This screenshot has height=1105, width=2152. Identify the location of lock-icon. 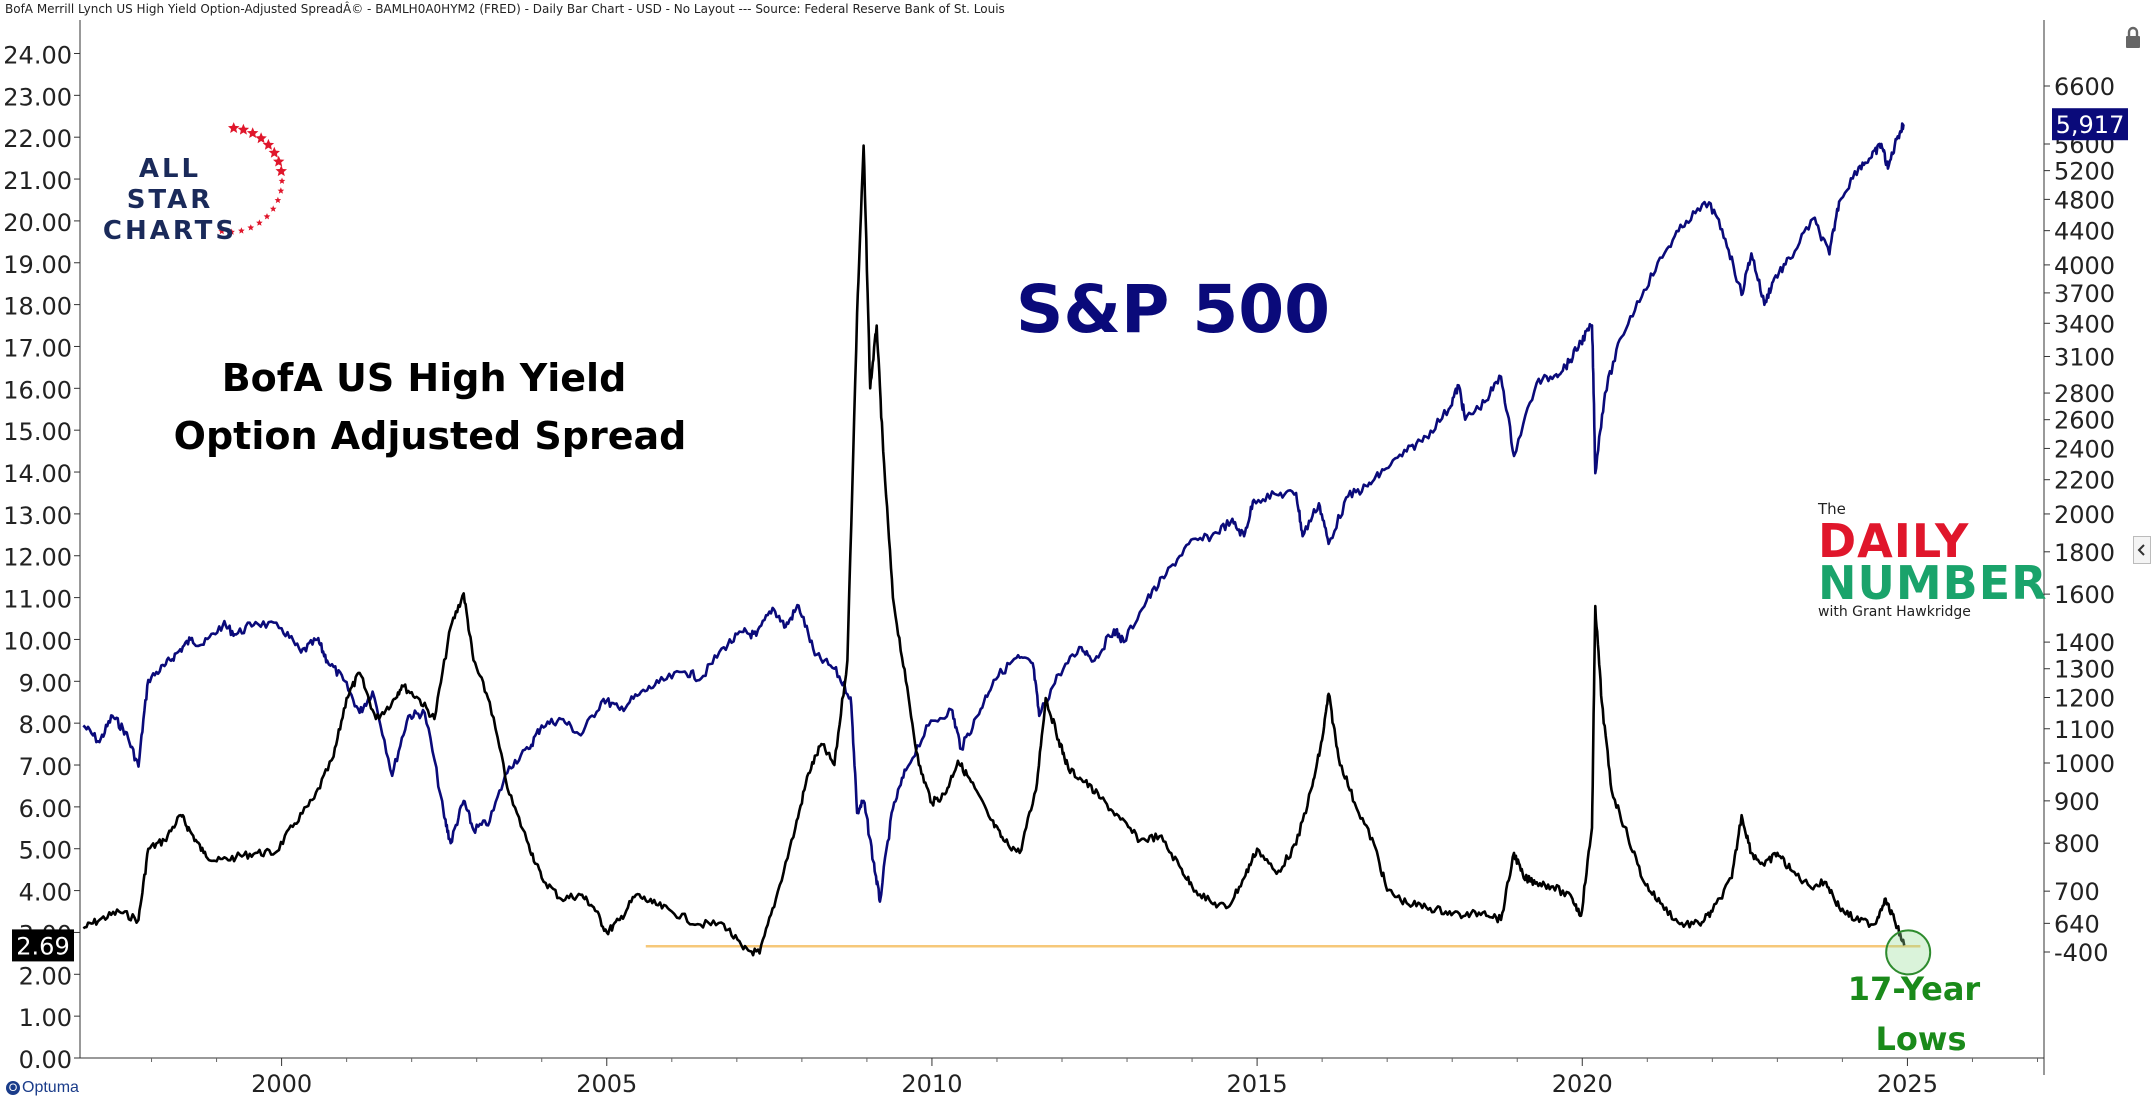
(2133, 38).